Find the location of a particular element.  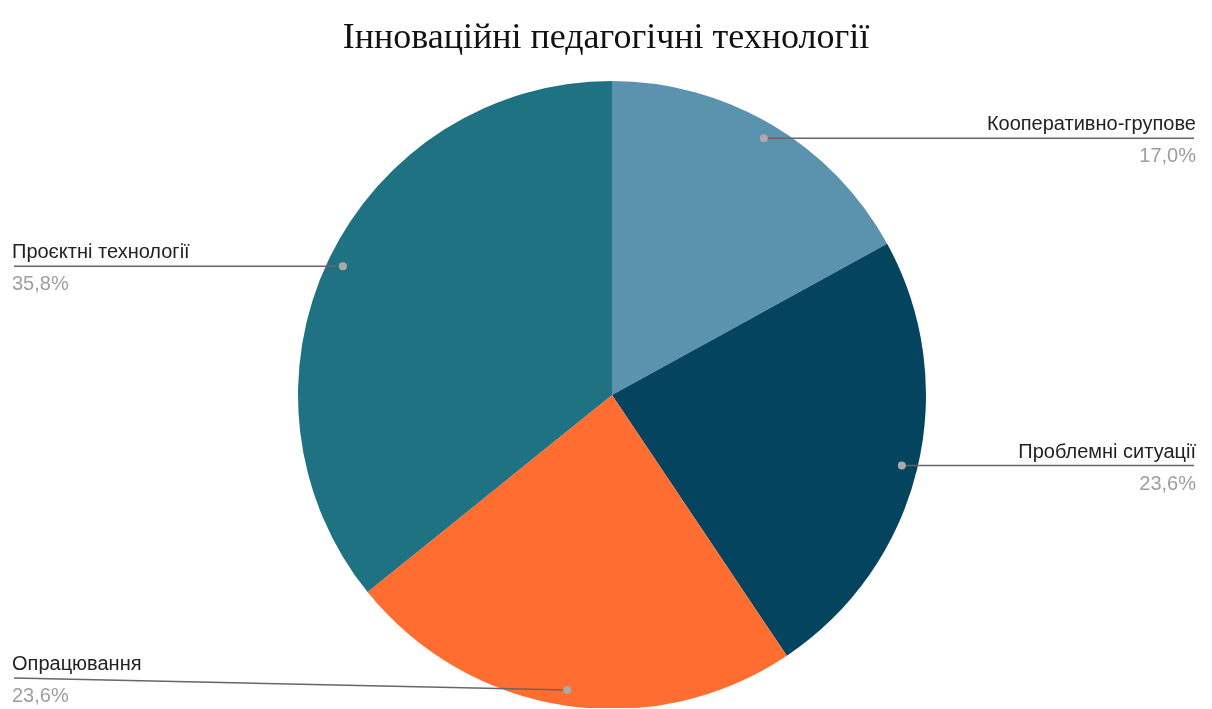

slice-label: Проблемні ситуації is located at coordinates (1107, 450).